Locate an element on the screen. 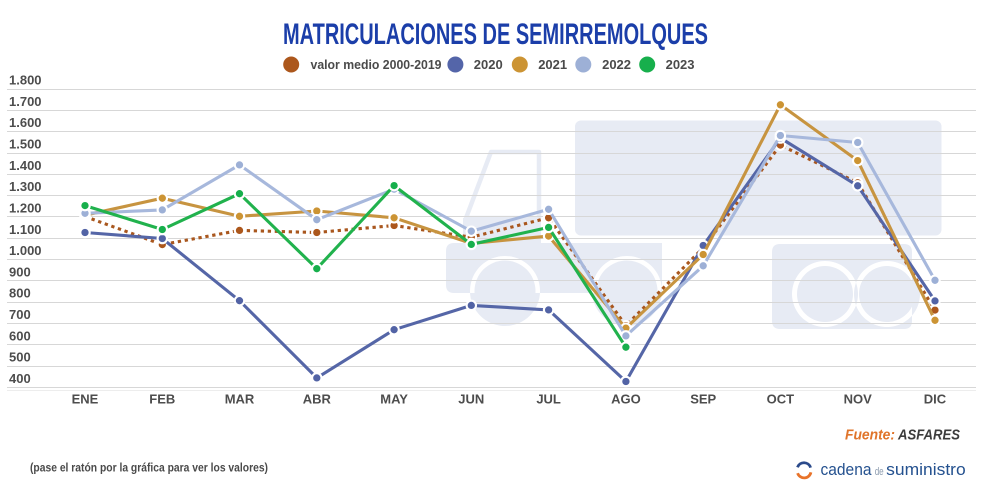  svg-text: JUN is located at coordinates (471, 399).